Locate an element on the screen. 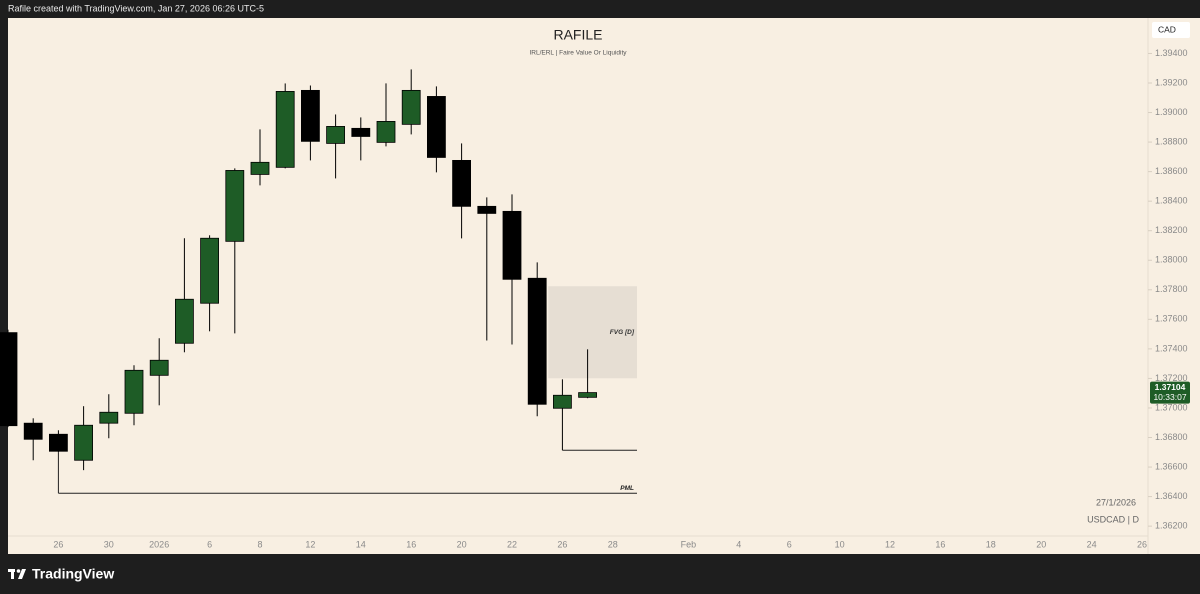 Image resolution: width=1200 pixels, height=594 pixels. y-tick-label: 1.37400 is located at coordinates (1171, 348).